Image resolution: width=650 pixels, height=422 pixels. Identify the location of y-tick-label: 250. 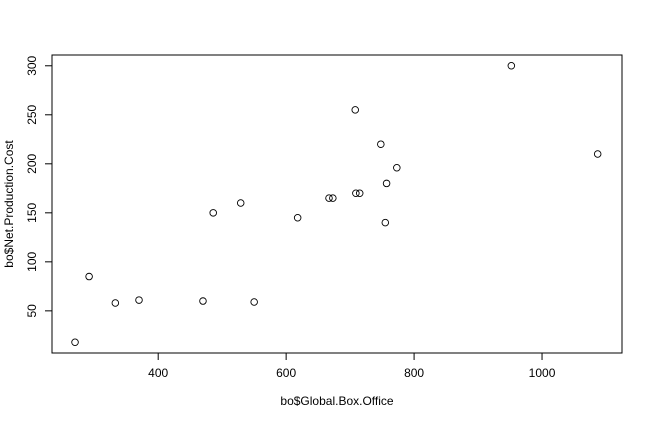
(32, 114).